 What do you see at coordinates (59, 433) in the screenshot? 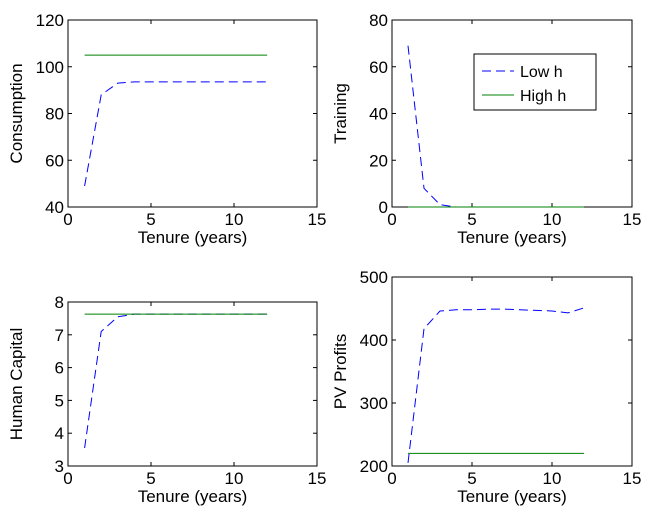
I see `y-tick-label: 4` at bounding box center [59, 433].